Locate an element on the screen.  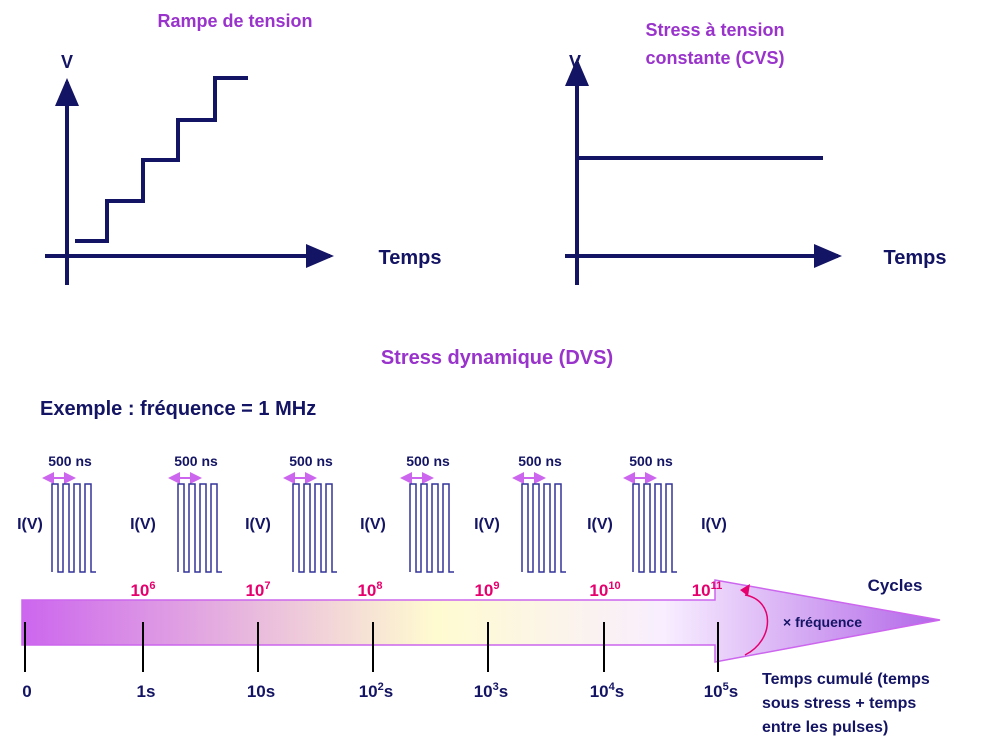
title: Stress dynamique (DVS) is located at coordinates (497, 358).